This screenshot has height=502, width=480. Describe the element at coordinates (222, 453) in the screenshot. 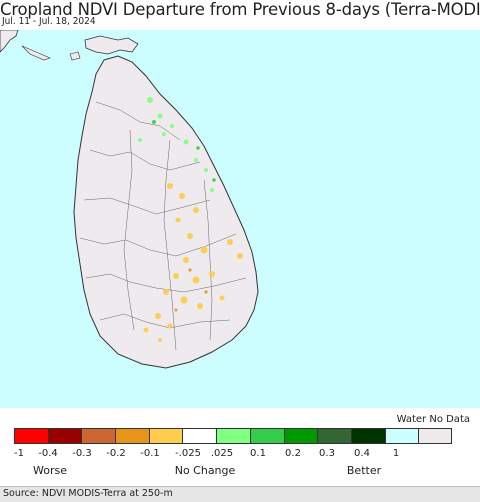

I see `tick-label: .025` at that location.